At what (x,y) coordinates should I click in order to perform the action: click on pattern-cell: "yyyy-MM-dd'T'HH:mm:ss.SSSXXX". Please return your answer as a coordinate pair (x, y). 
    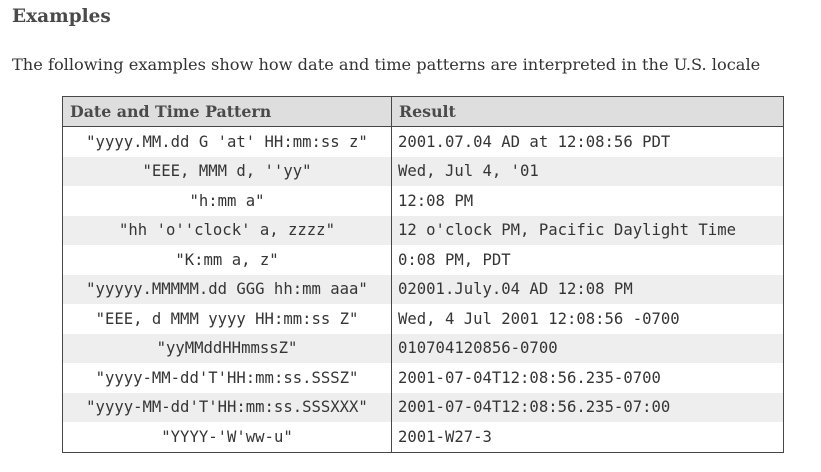
    Looking at the image, I should click on (227, 407).